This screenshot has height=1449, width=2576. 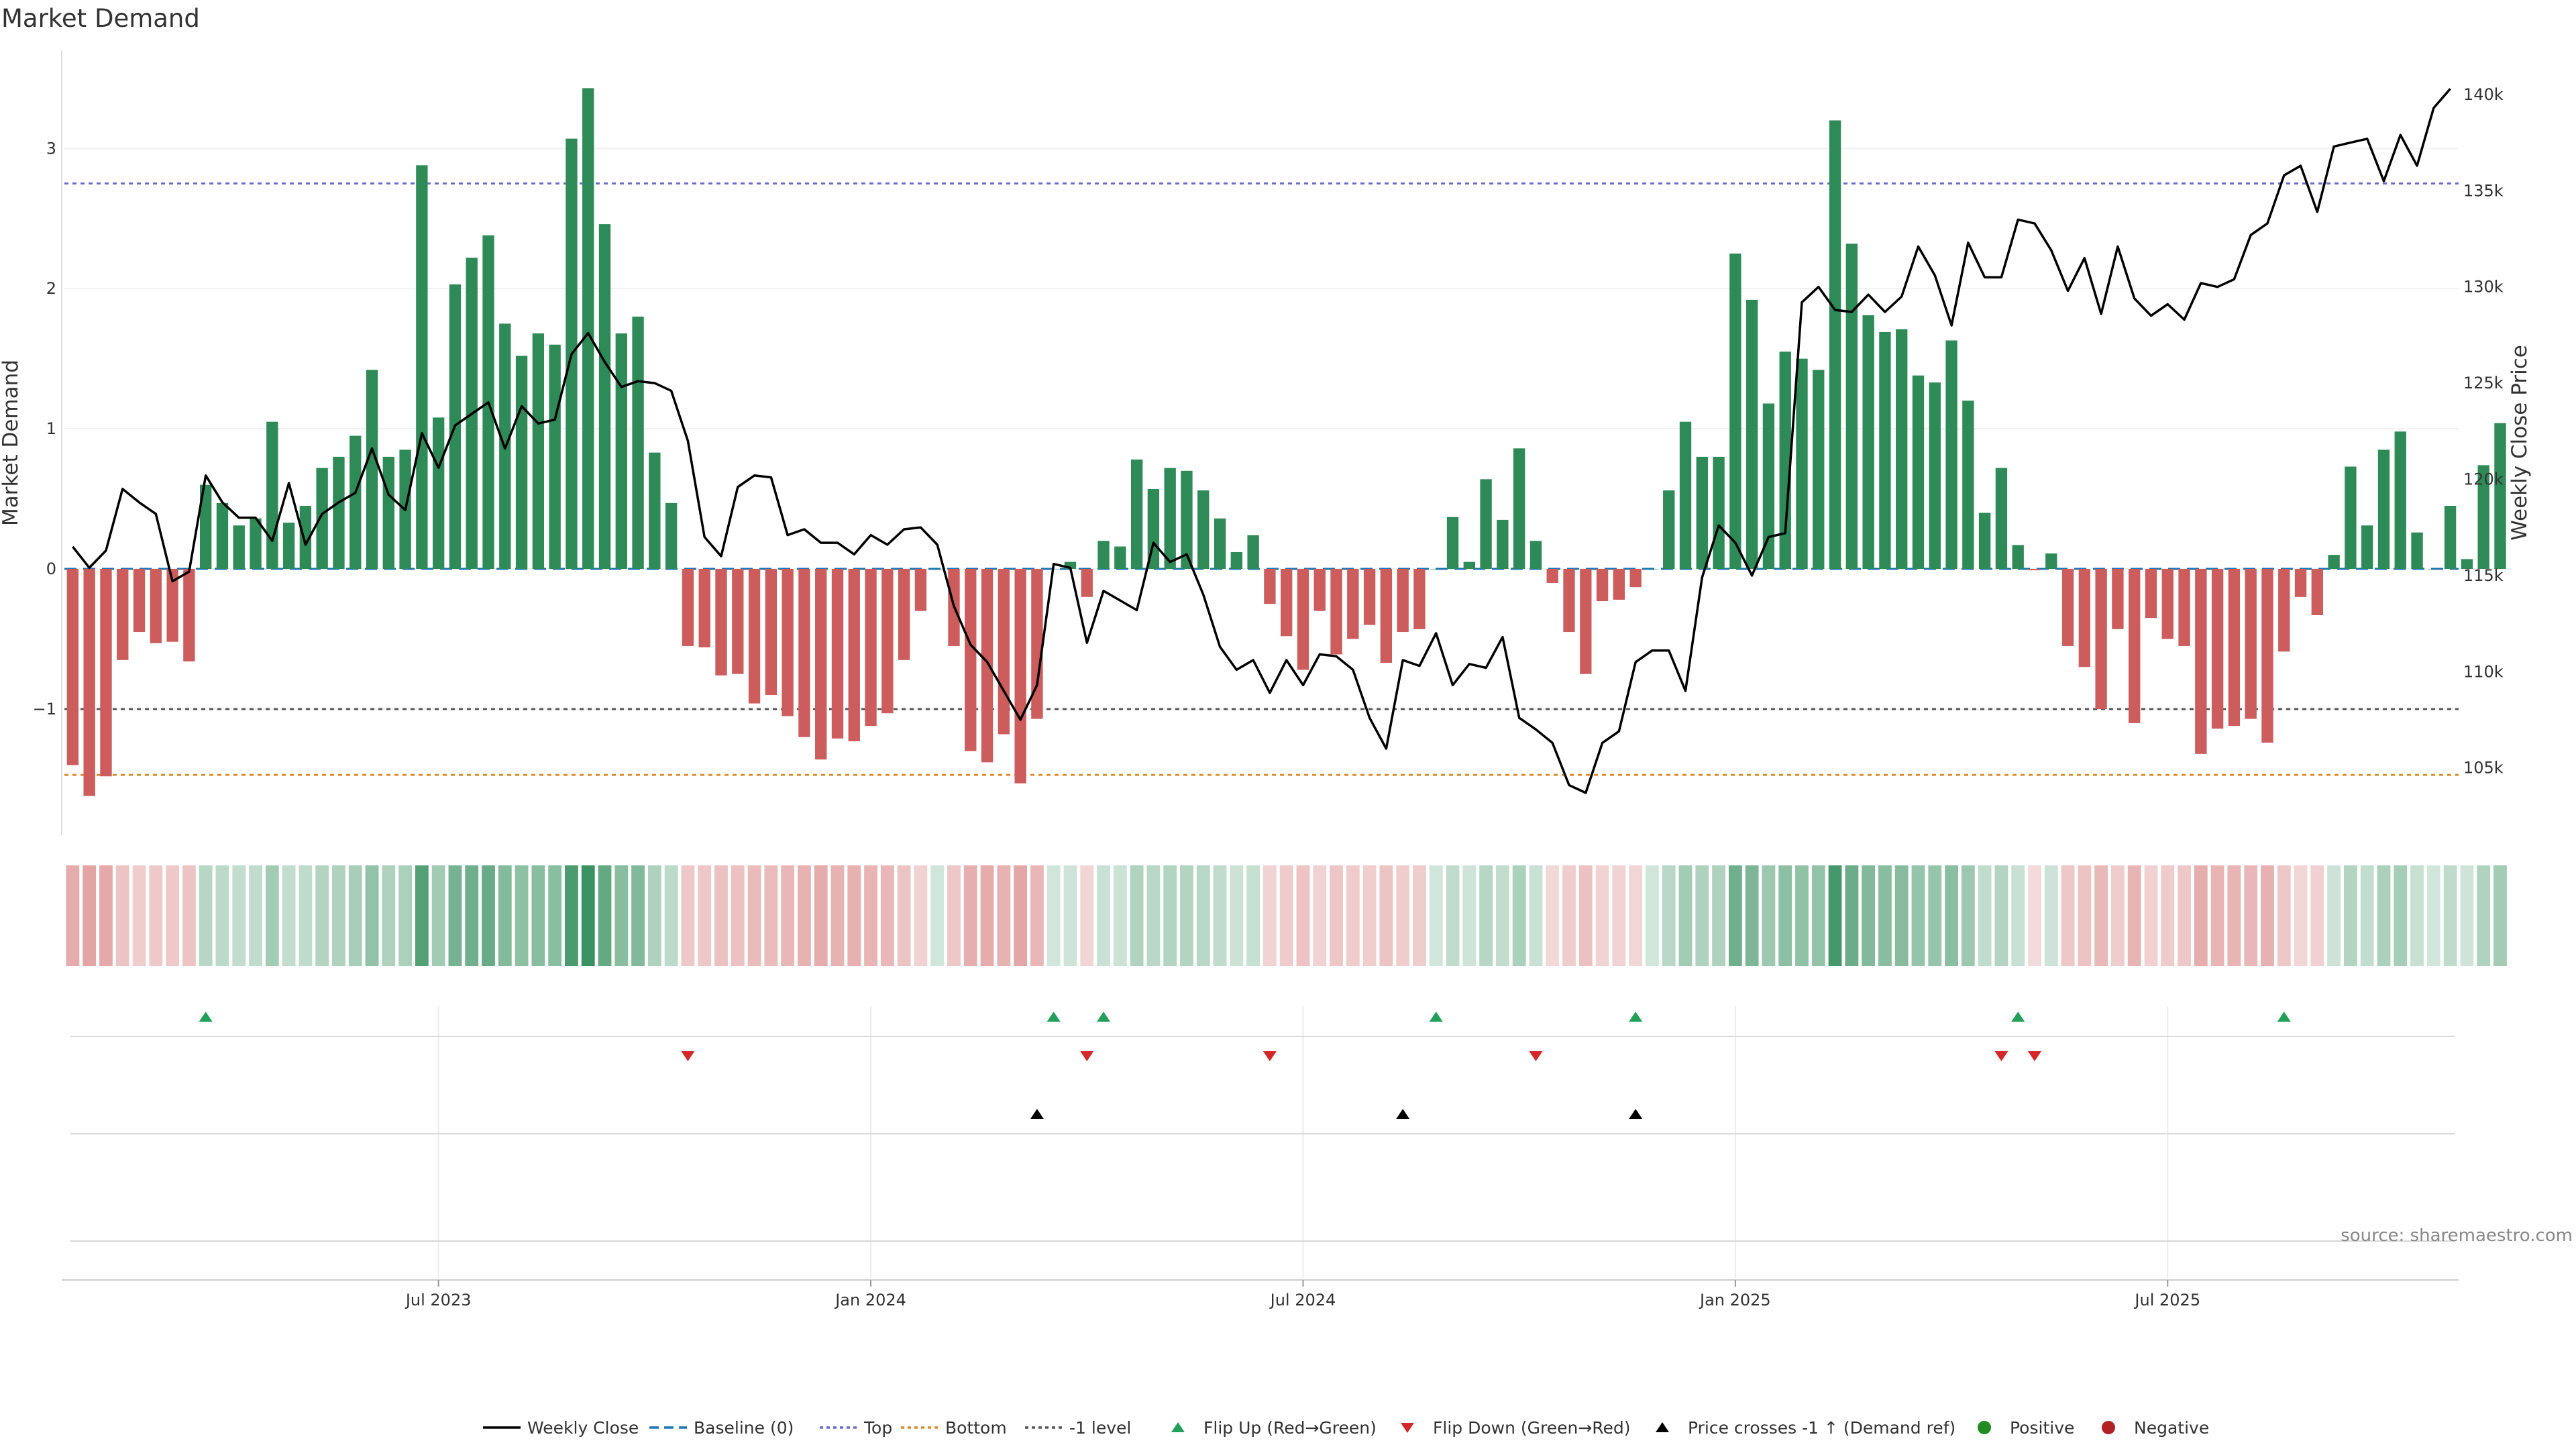 I want to click on left-tick-label: 1, so click(x=51, y=428).